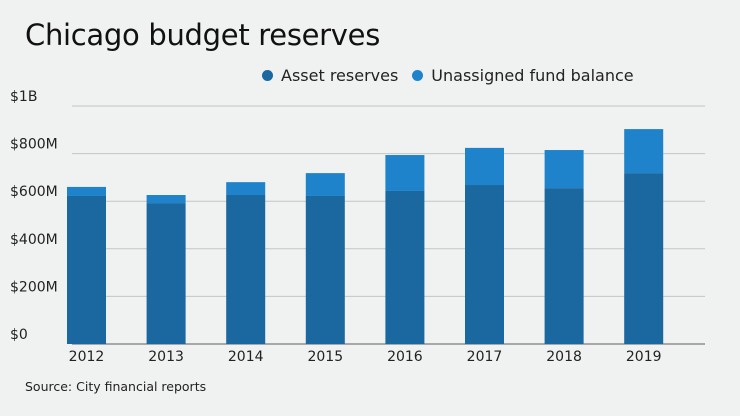  I want to click on y-tick-label: $400M, so click(34, 240).